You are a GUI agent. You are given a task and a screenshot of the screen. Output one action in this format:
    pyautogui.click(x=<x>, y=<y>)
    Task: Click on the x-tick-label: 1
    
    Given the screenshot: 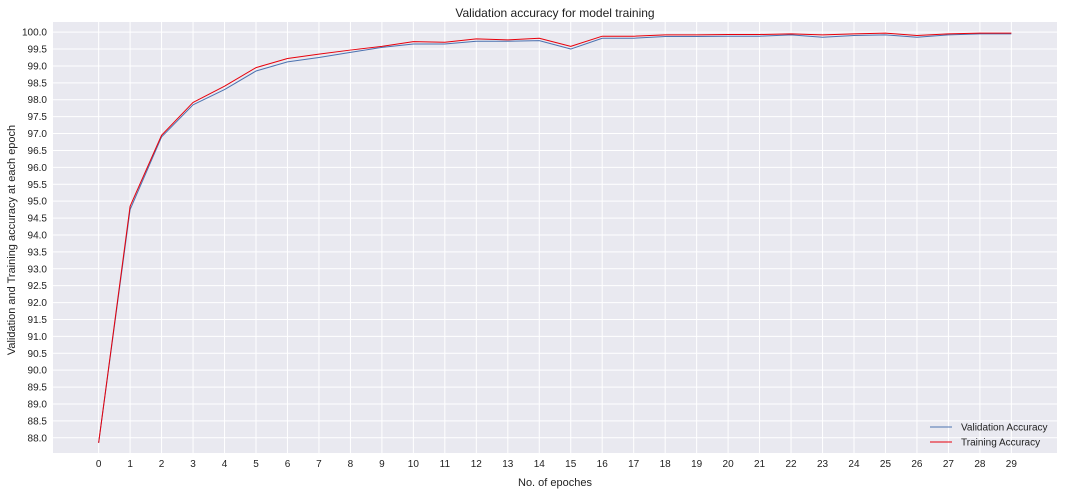 What is the action you would take?
    pyautogui.click(x=130, y=464)
    